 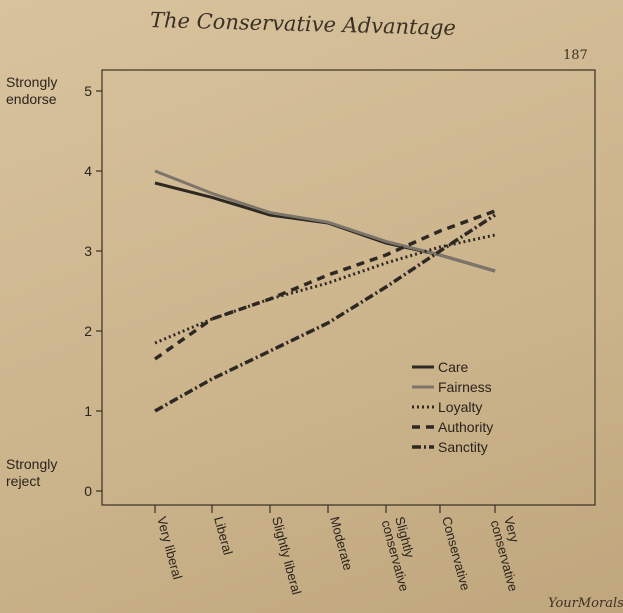 I want to click on page-number: 187, so click(x=575, y=55).